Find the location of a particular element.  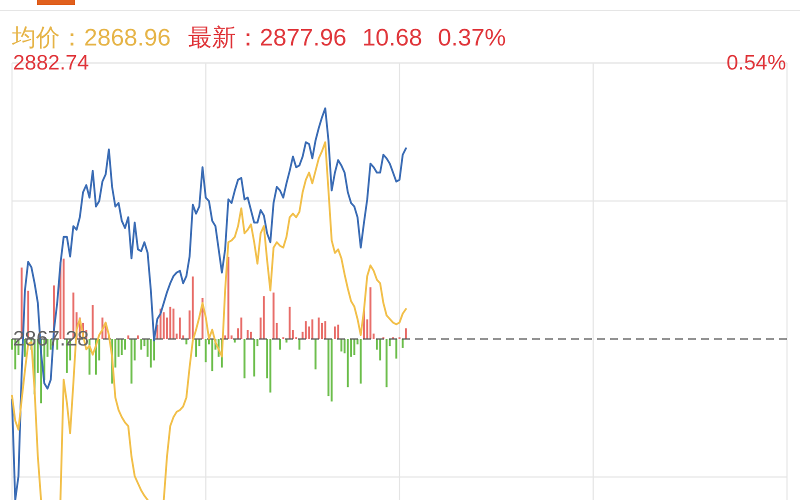

y-tick-label: 2882.74 is located at coordinates (51, 63).